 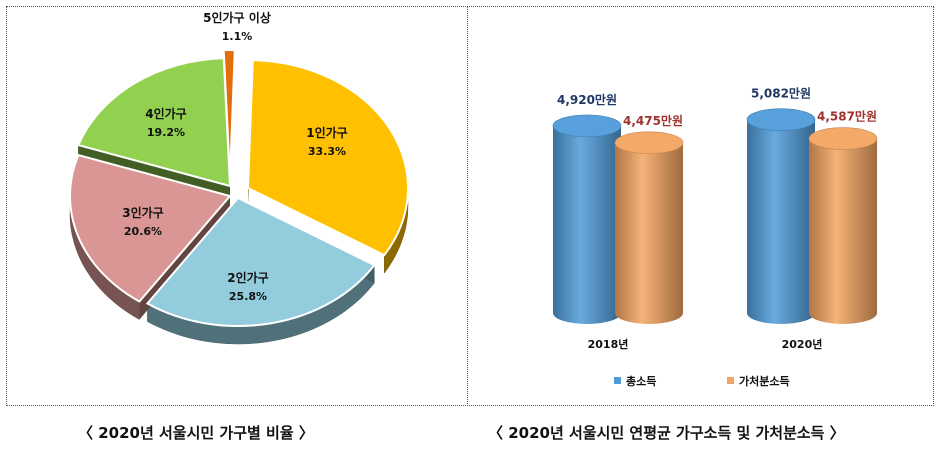 What do you see at coordinates (641, 381) in the screenshot?
I see `legend-label-1: 총소득` at bounding box center [641, 381].